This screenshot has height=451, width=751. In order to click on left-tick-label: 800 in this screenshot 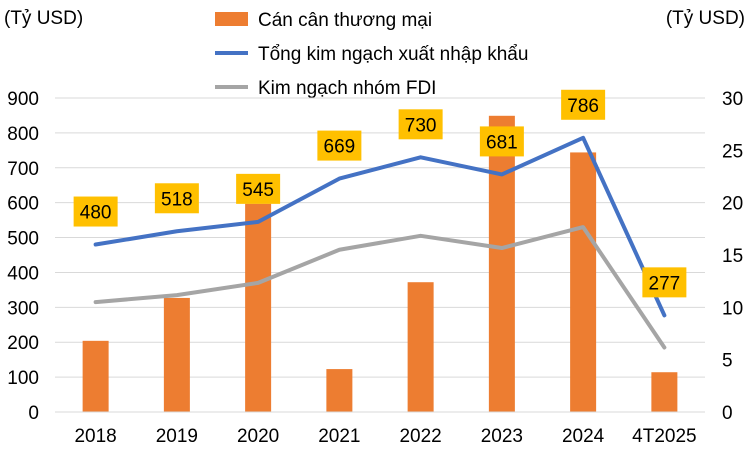, I will do `click(23, 134)`.